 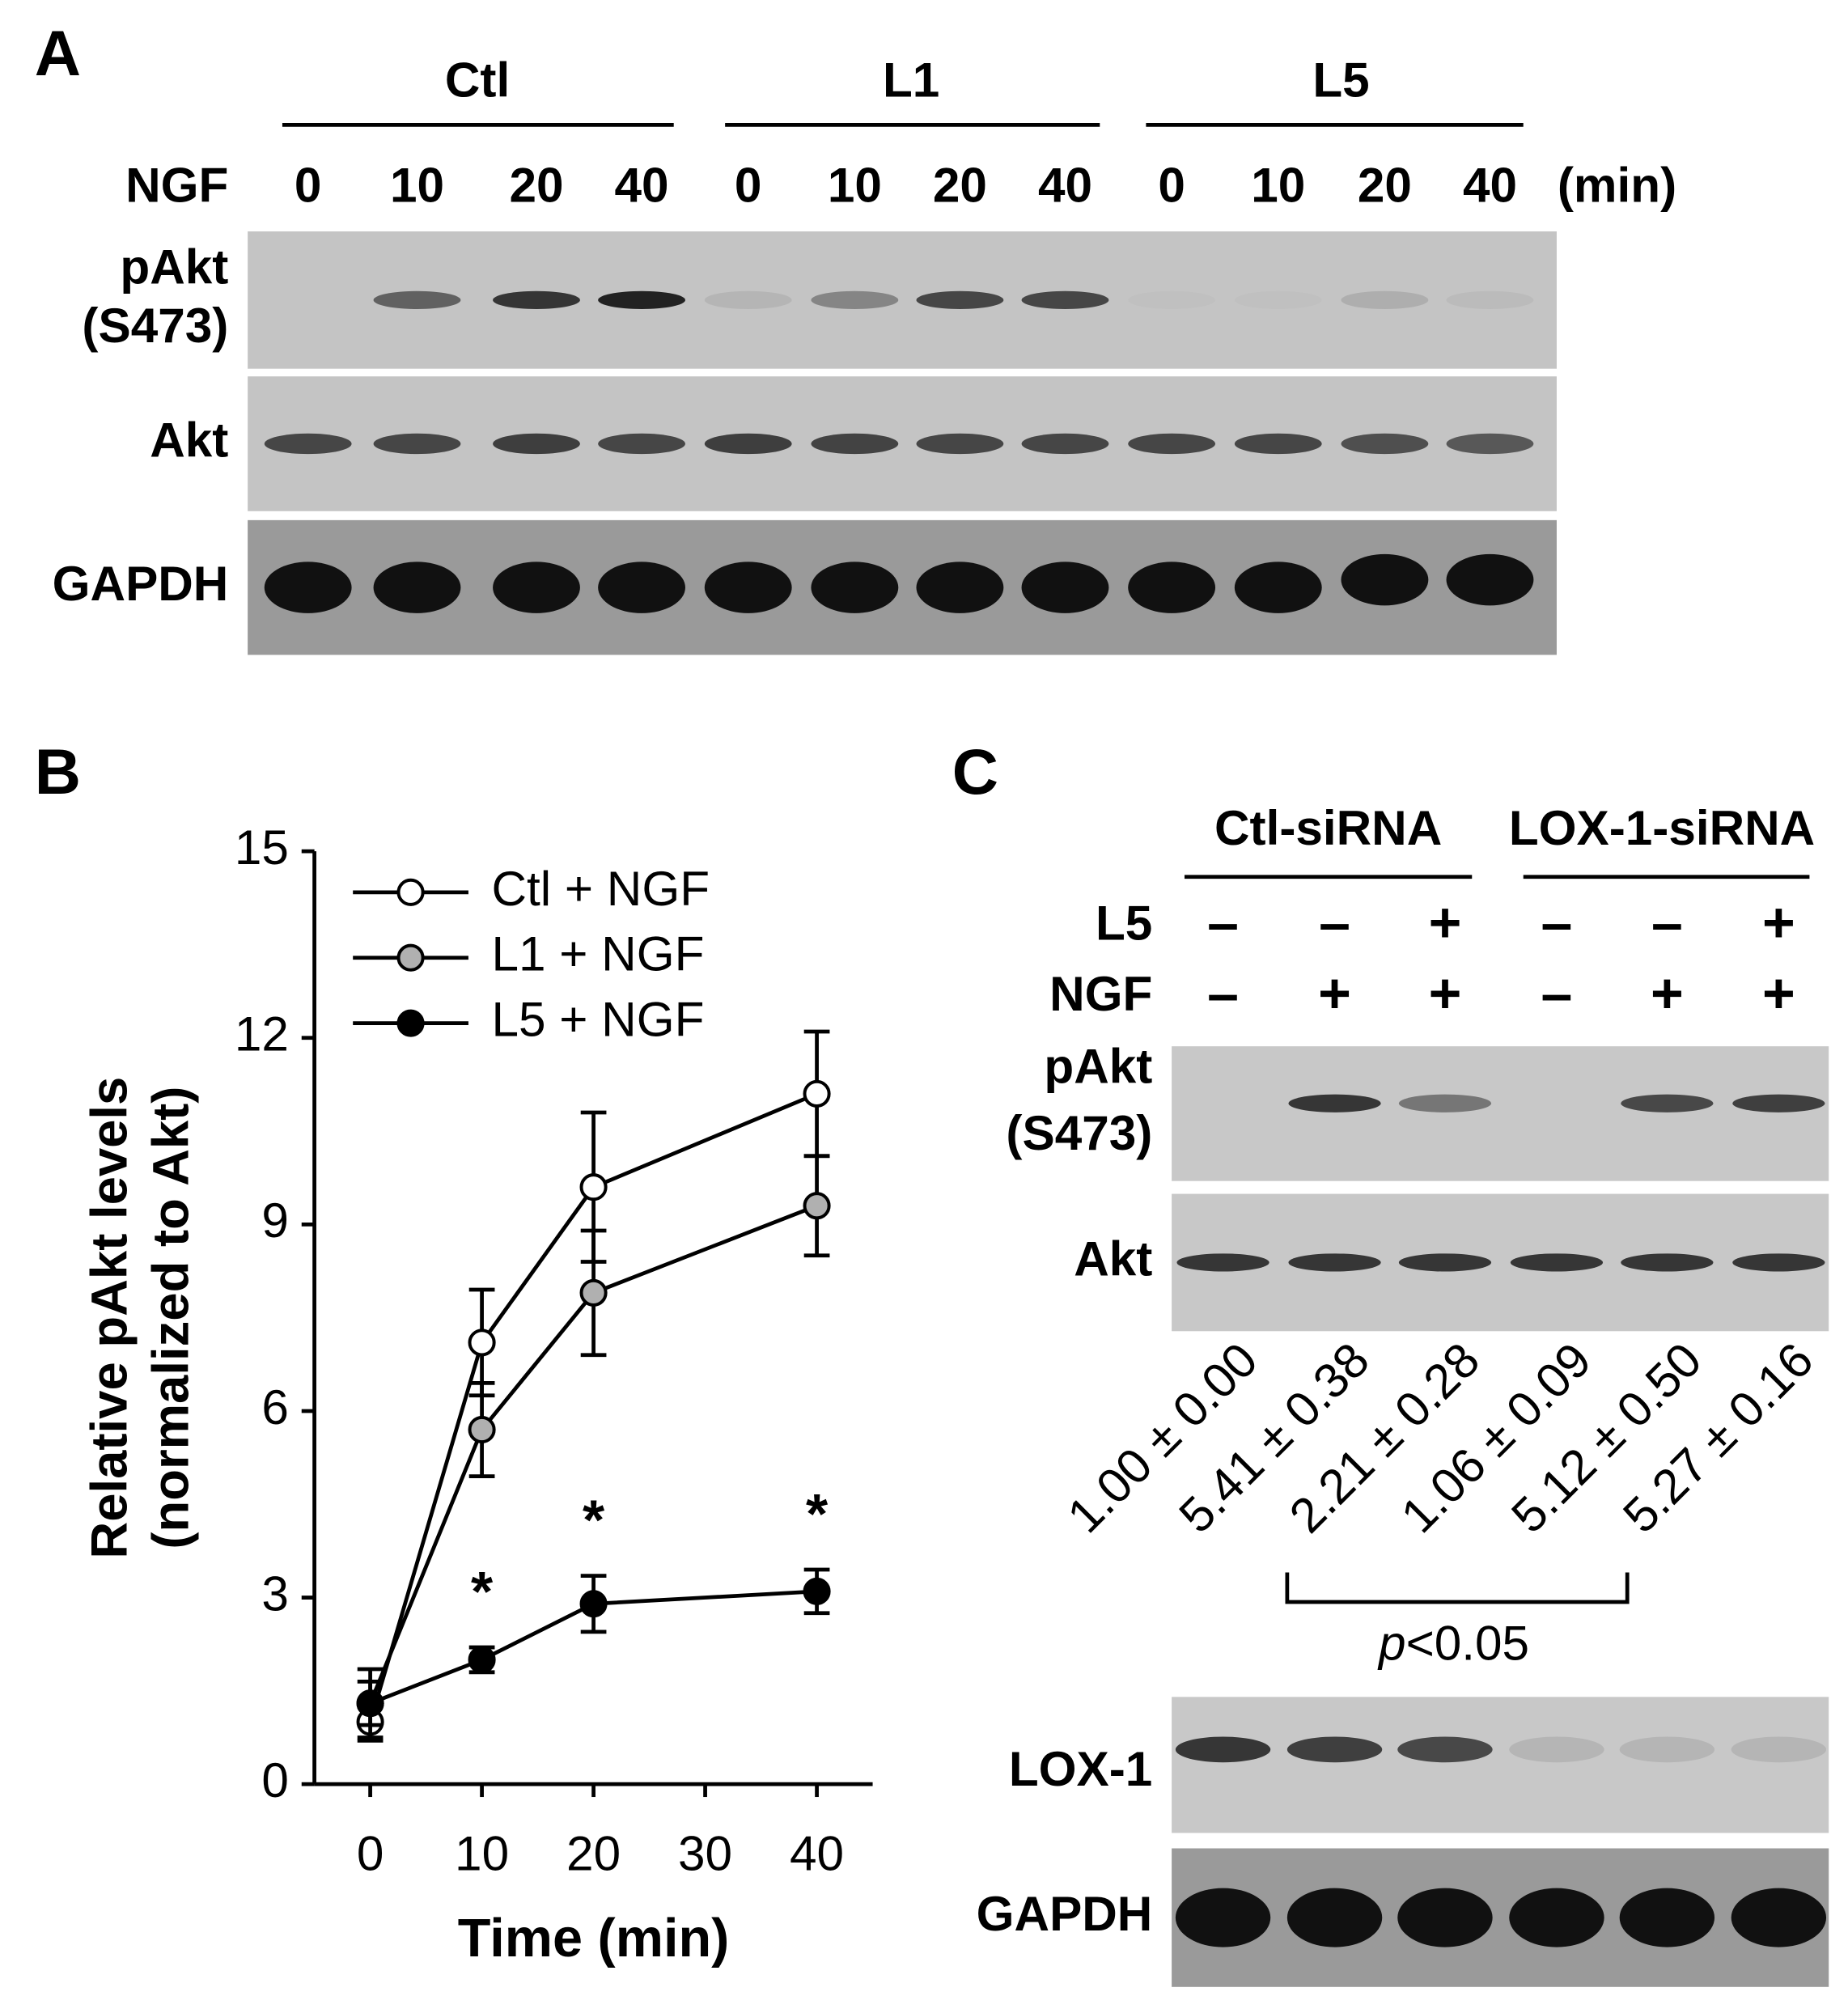 I want to click on time-label: 0, so click(x=1171, y=185).